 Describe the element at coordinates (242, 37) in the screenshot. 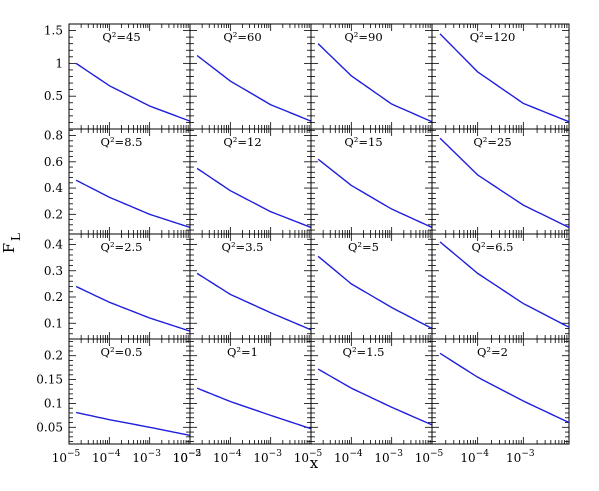

I see `panel-q2-label: Q²=60` at that location.